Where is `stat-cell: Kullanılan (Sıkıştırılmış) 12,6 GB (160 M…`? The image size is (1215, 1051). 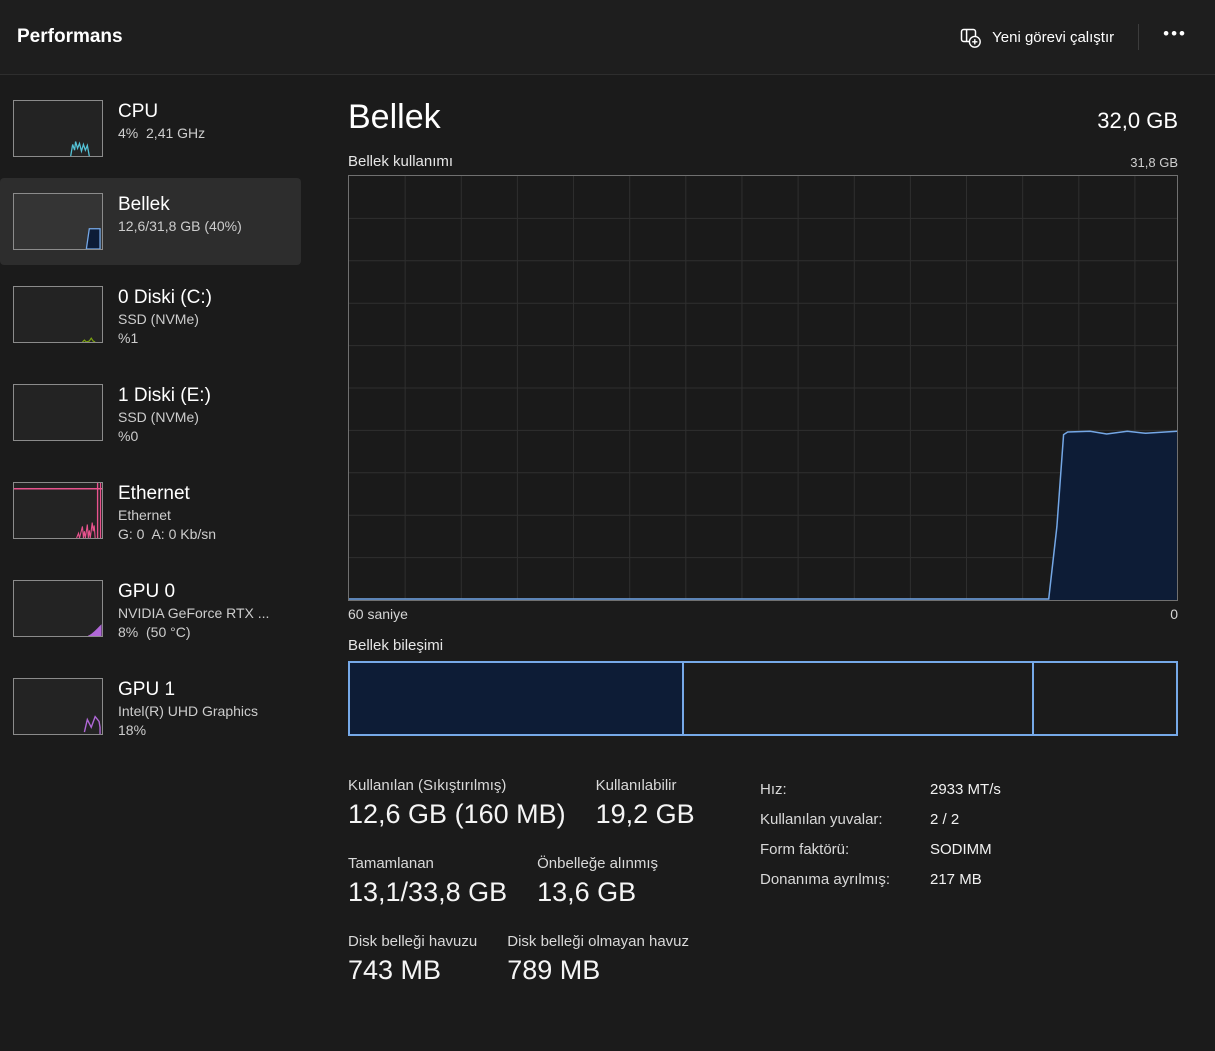
stat-cell: Kullanılan (Sıkıştırılmış) 12,6 GB (160 M… is located at coordinates (457, 803).